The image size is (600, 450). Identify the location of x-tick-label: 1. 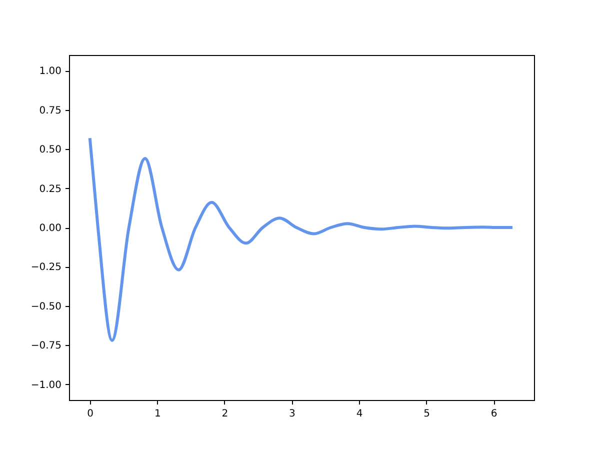
(157, 414).